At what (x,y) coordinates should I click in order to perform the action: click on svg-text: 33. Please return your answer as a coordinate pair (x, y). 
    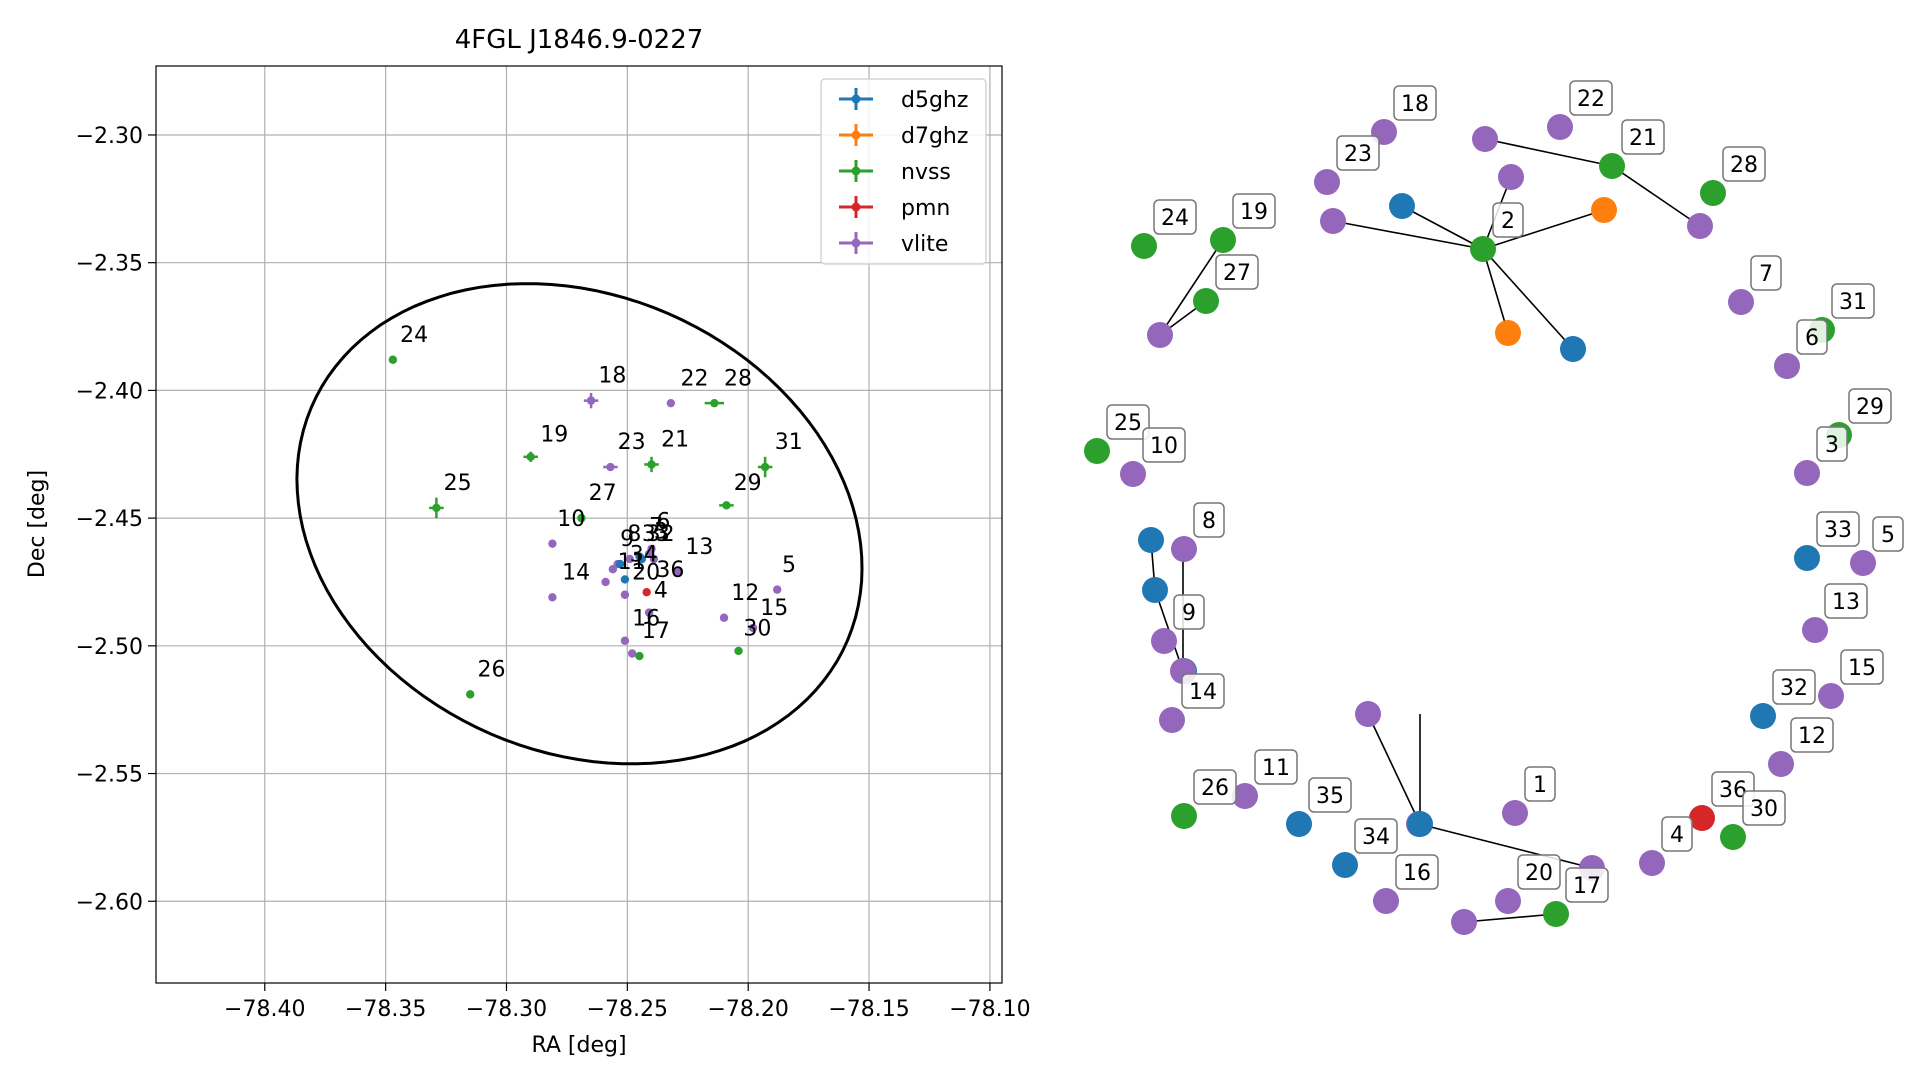
    Looking at the image, I should click on (1838, 530).